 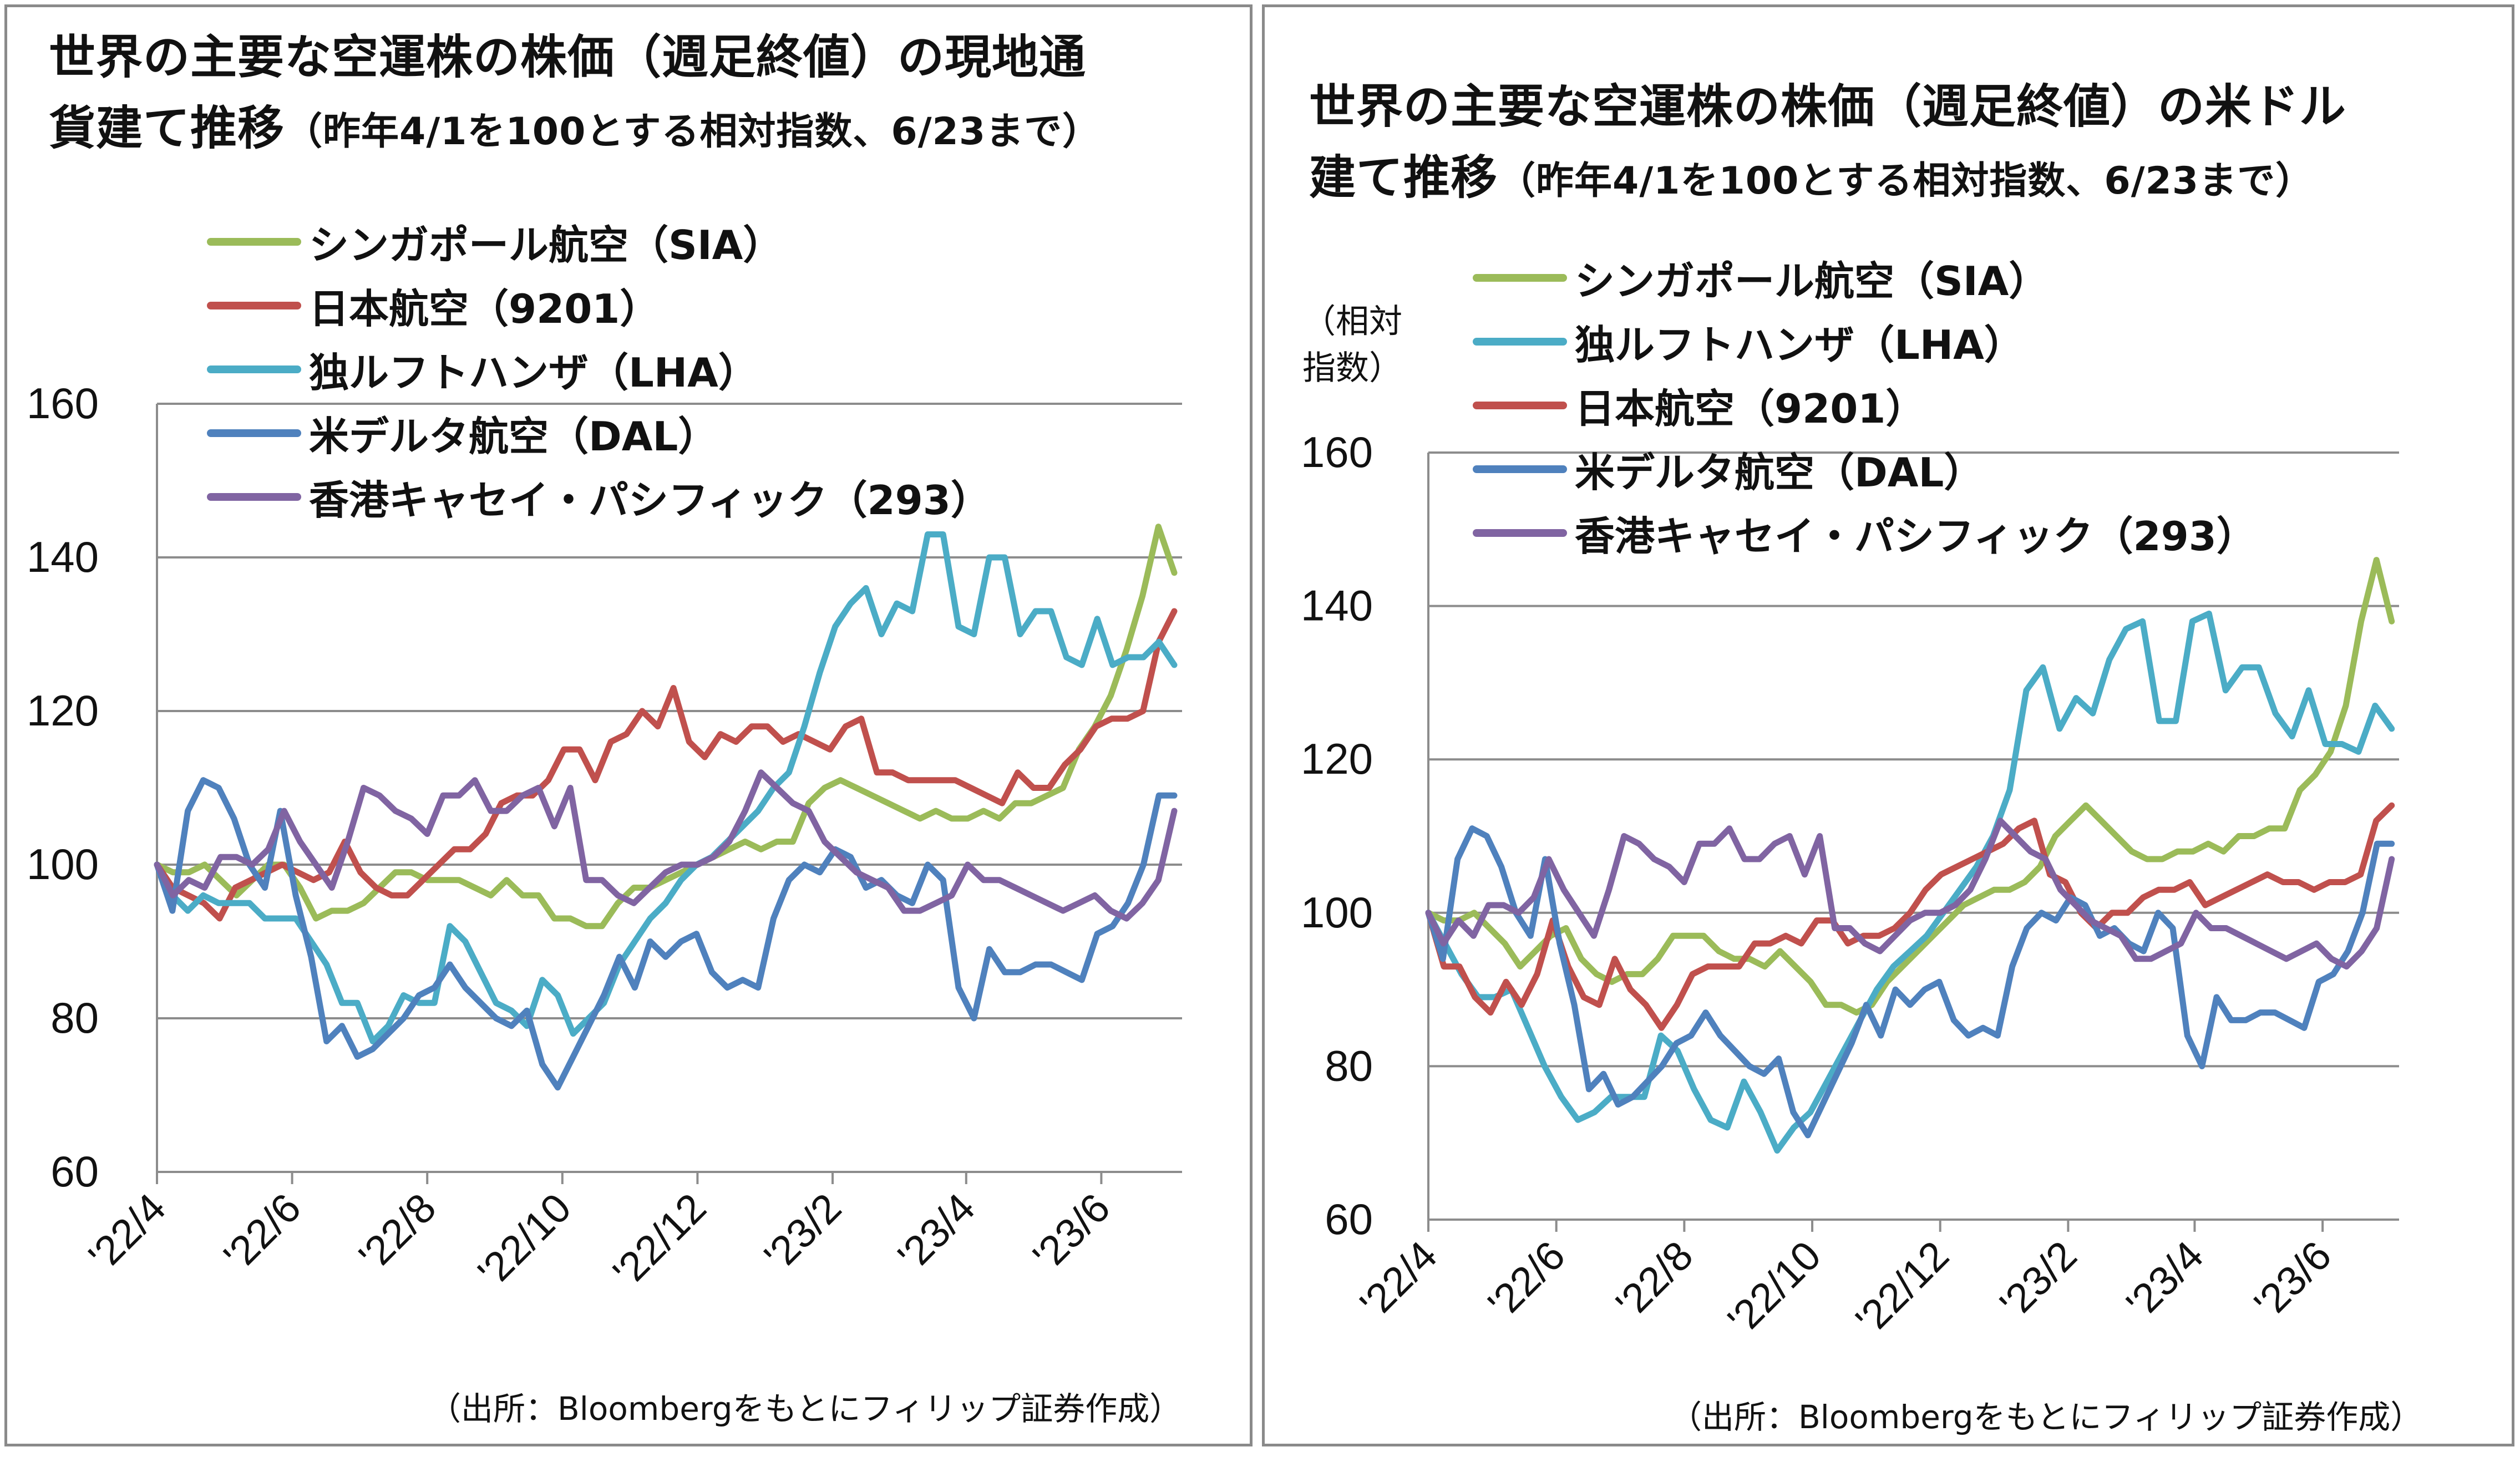 What do you see at coordinates (936, 1232) in the screenshot?
I see `left-x-tick-6: '23/4` at bounding box center [936, 1232].